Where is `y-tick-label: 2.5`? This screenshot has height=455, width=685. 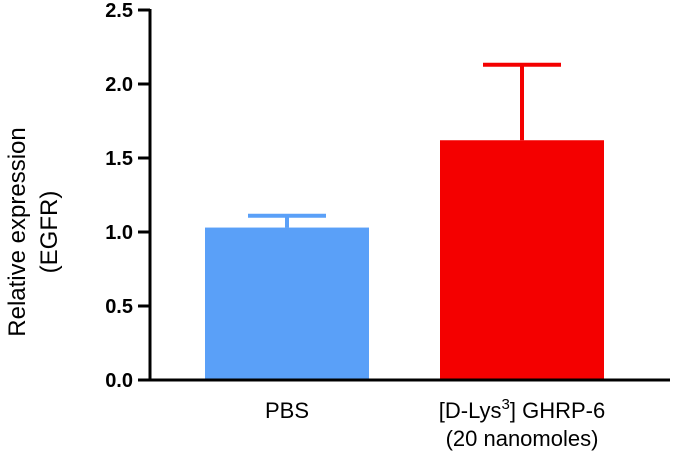 y-tick-label: 2.5 is located at coordinates (119, 11).